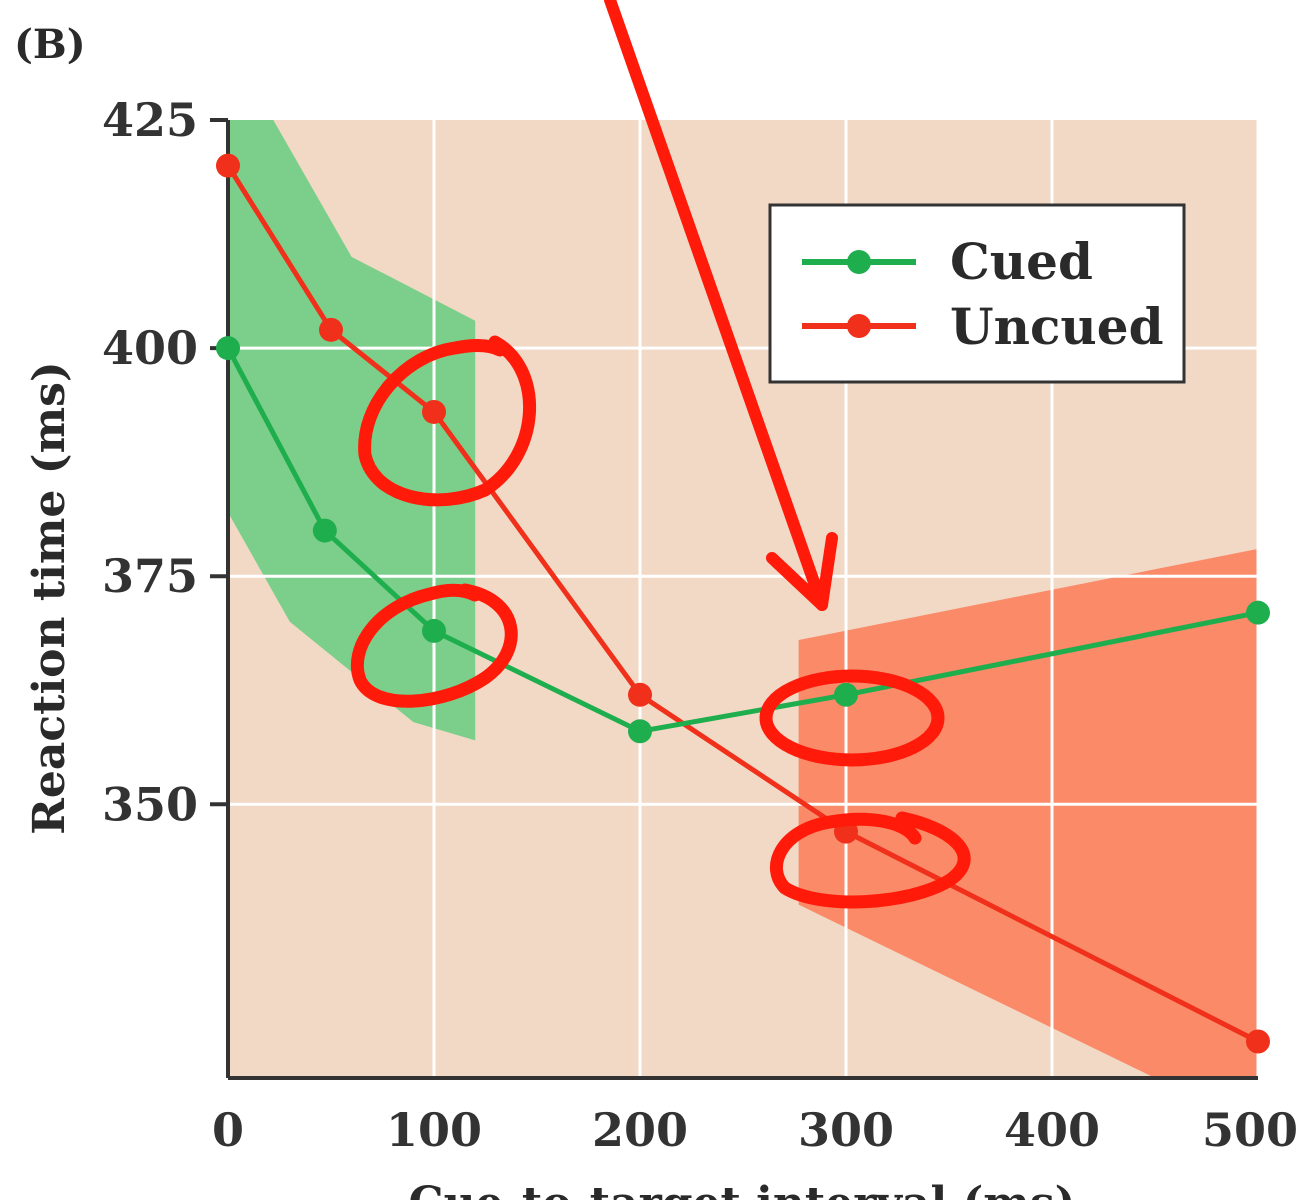 The height and width of the screenshot is (1200, 1302). What do you see at coordinates (640, 1130) in the screenshot?
I see `x-tick-label: 200` at bounding box center [640, 1130].